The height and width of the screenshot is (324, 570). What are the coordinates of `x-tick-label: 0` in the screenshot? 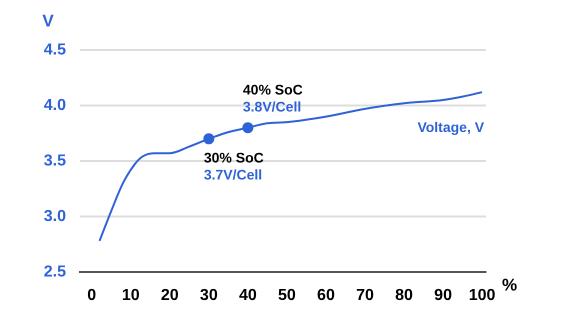 It's located at (91, 295).